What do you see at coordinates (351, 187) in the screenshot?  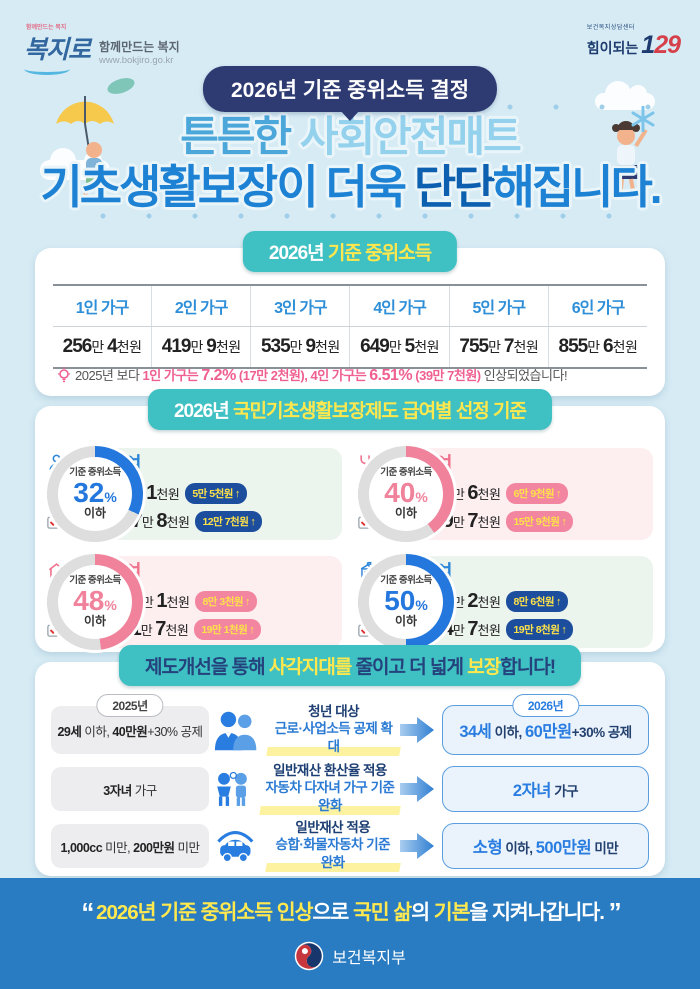 I see `title-line-2: 기초생활보장이 더욱 단단해집니다.` at bounding box center [351, 187].